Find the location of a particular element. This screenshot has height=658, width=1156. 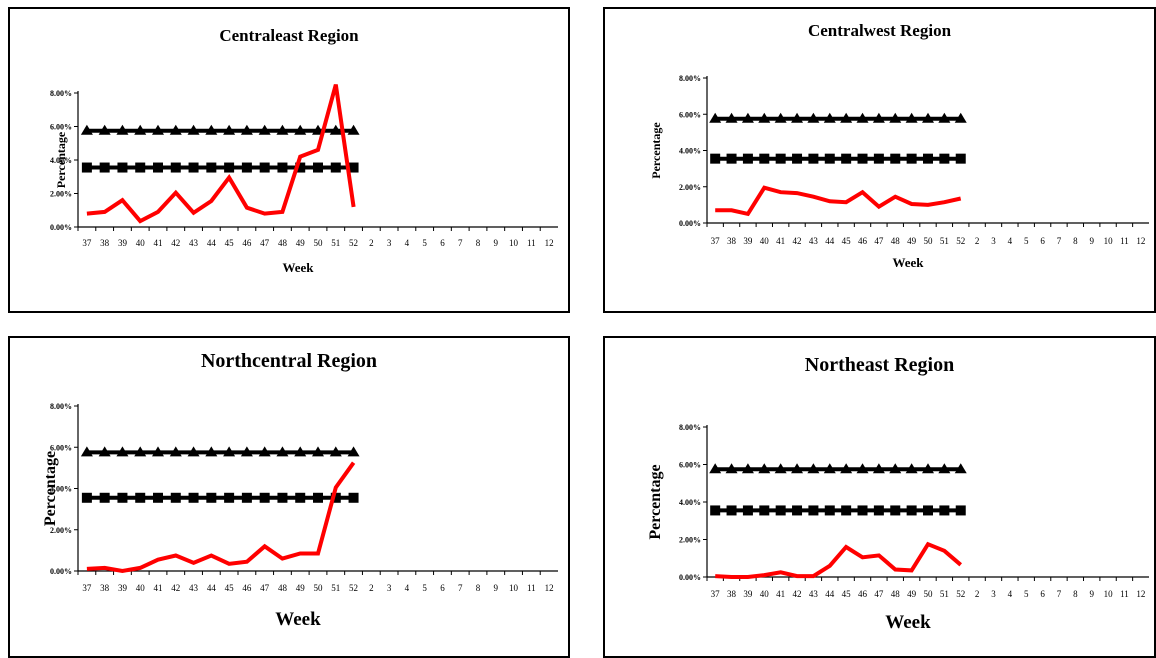

x-tick-label: 40 is located at coordinates (765, 594).